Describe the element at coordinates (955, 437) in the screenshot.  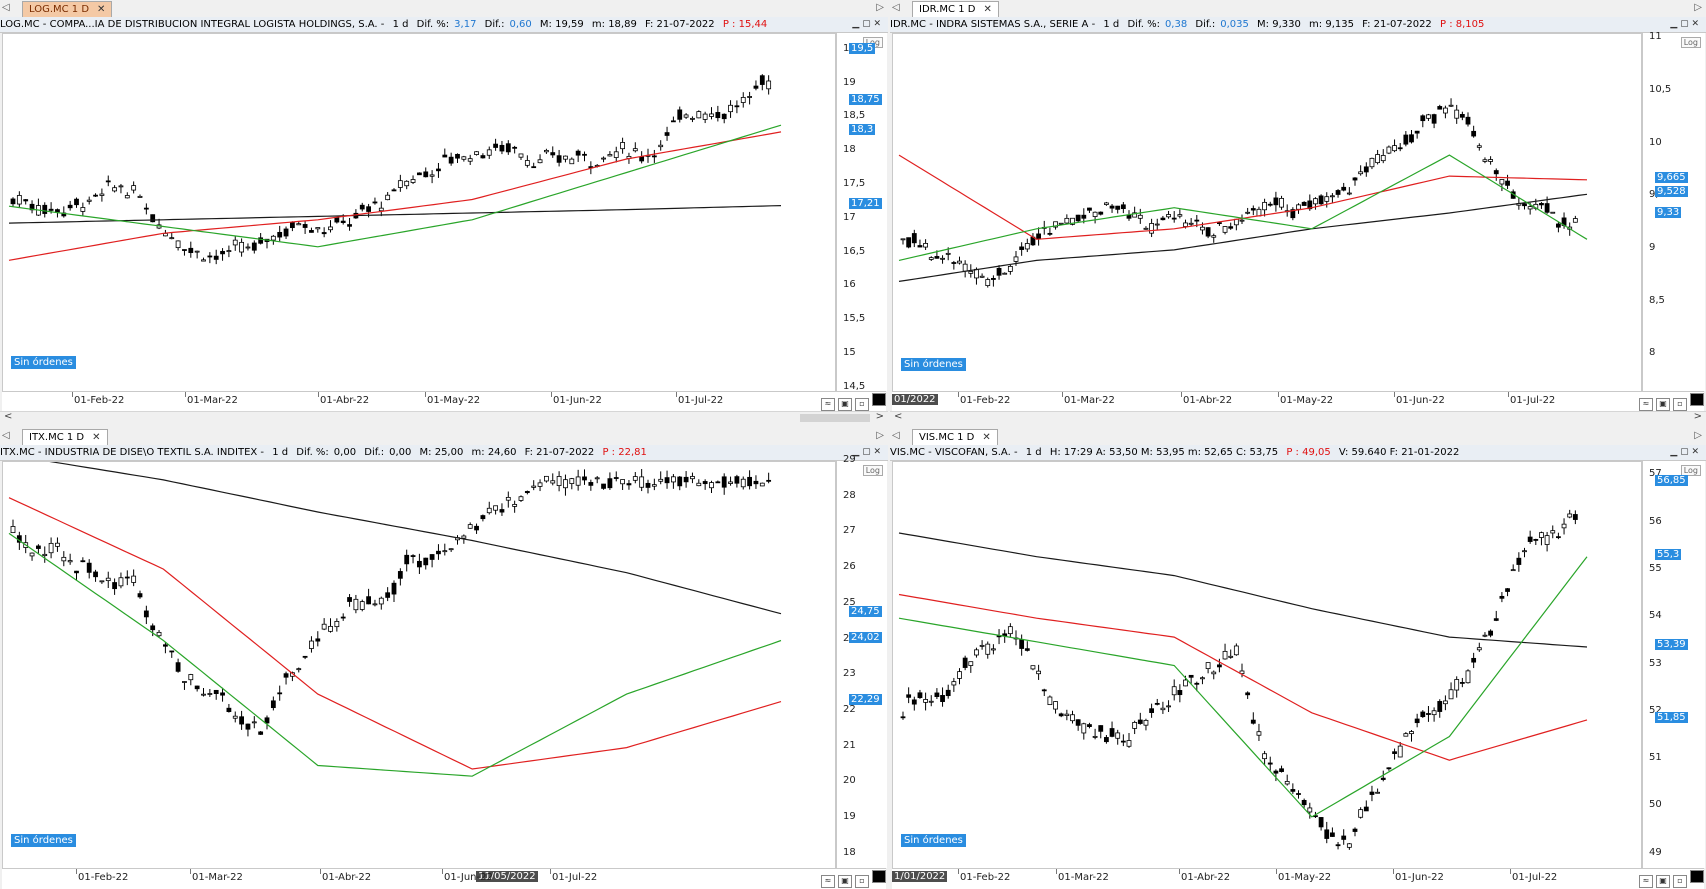
I see `tab-vis: VIS.MC 1 D ✕` at that location.